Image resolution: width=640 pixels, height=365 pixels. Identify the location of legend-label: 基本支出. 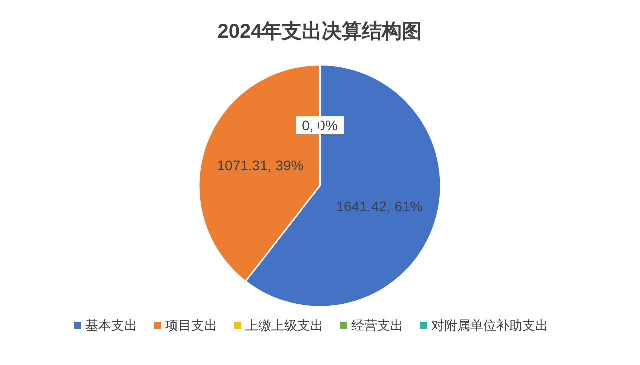
(112, 325).